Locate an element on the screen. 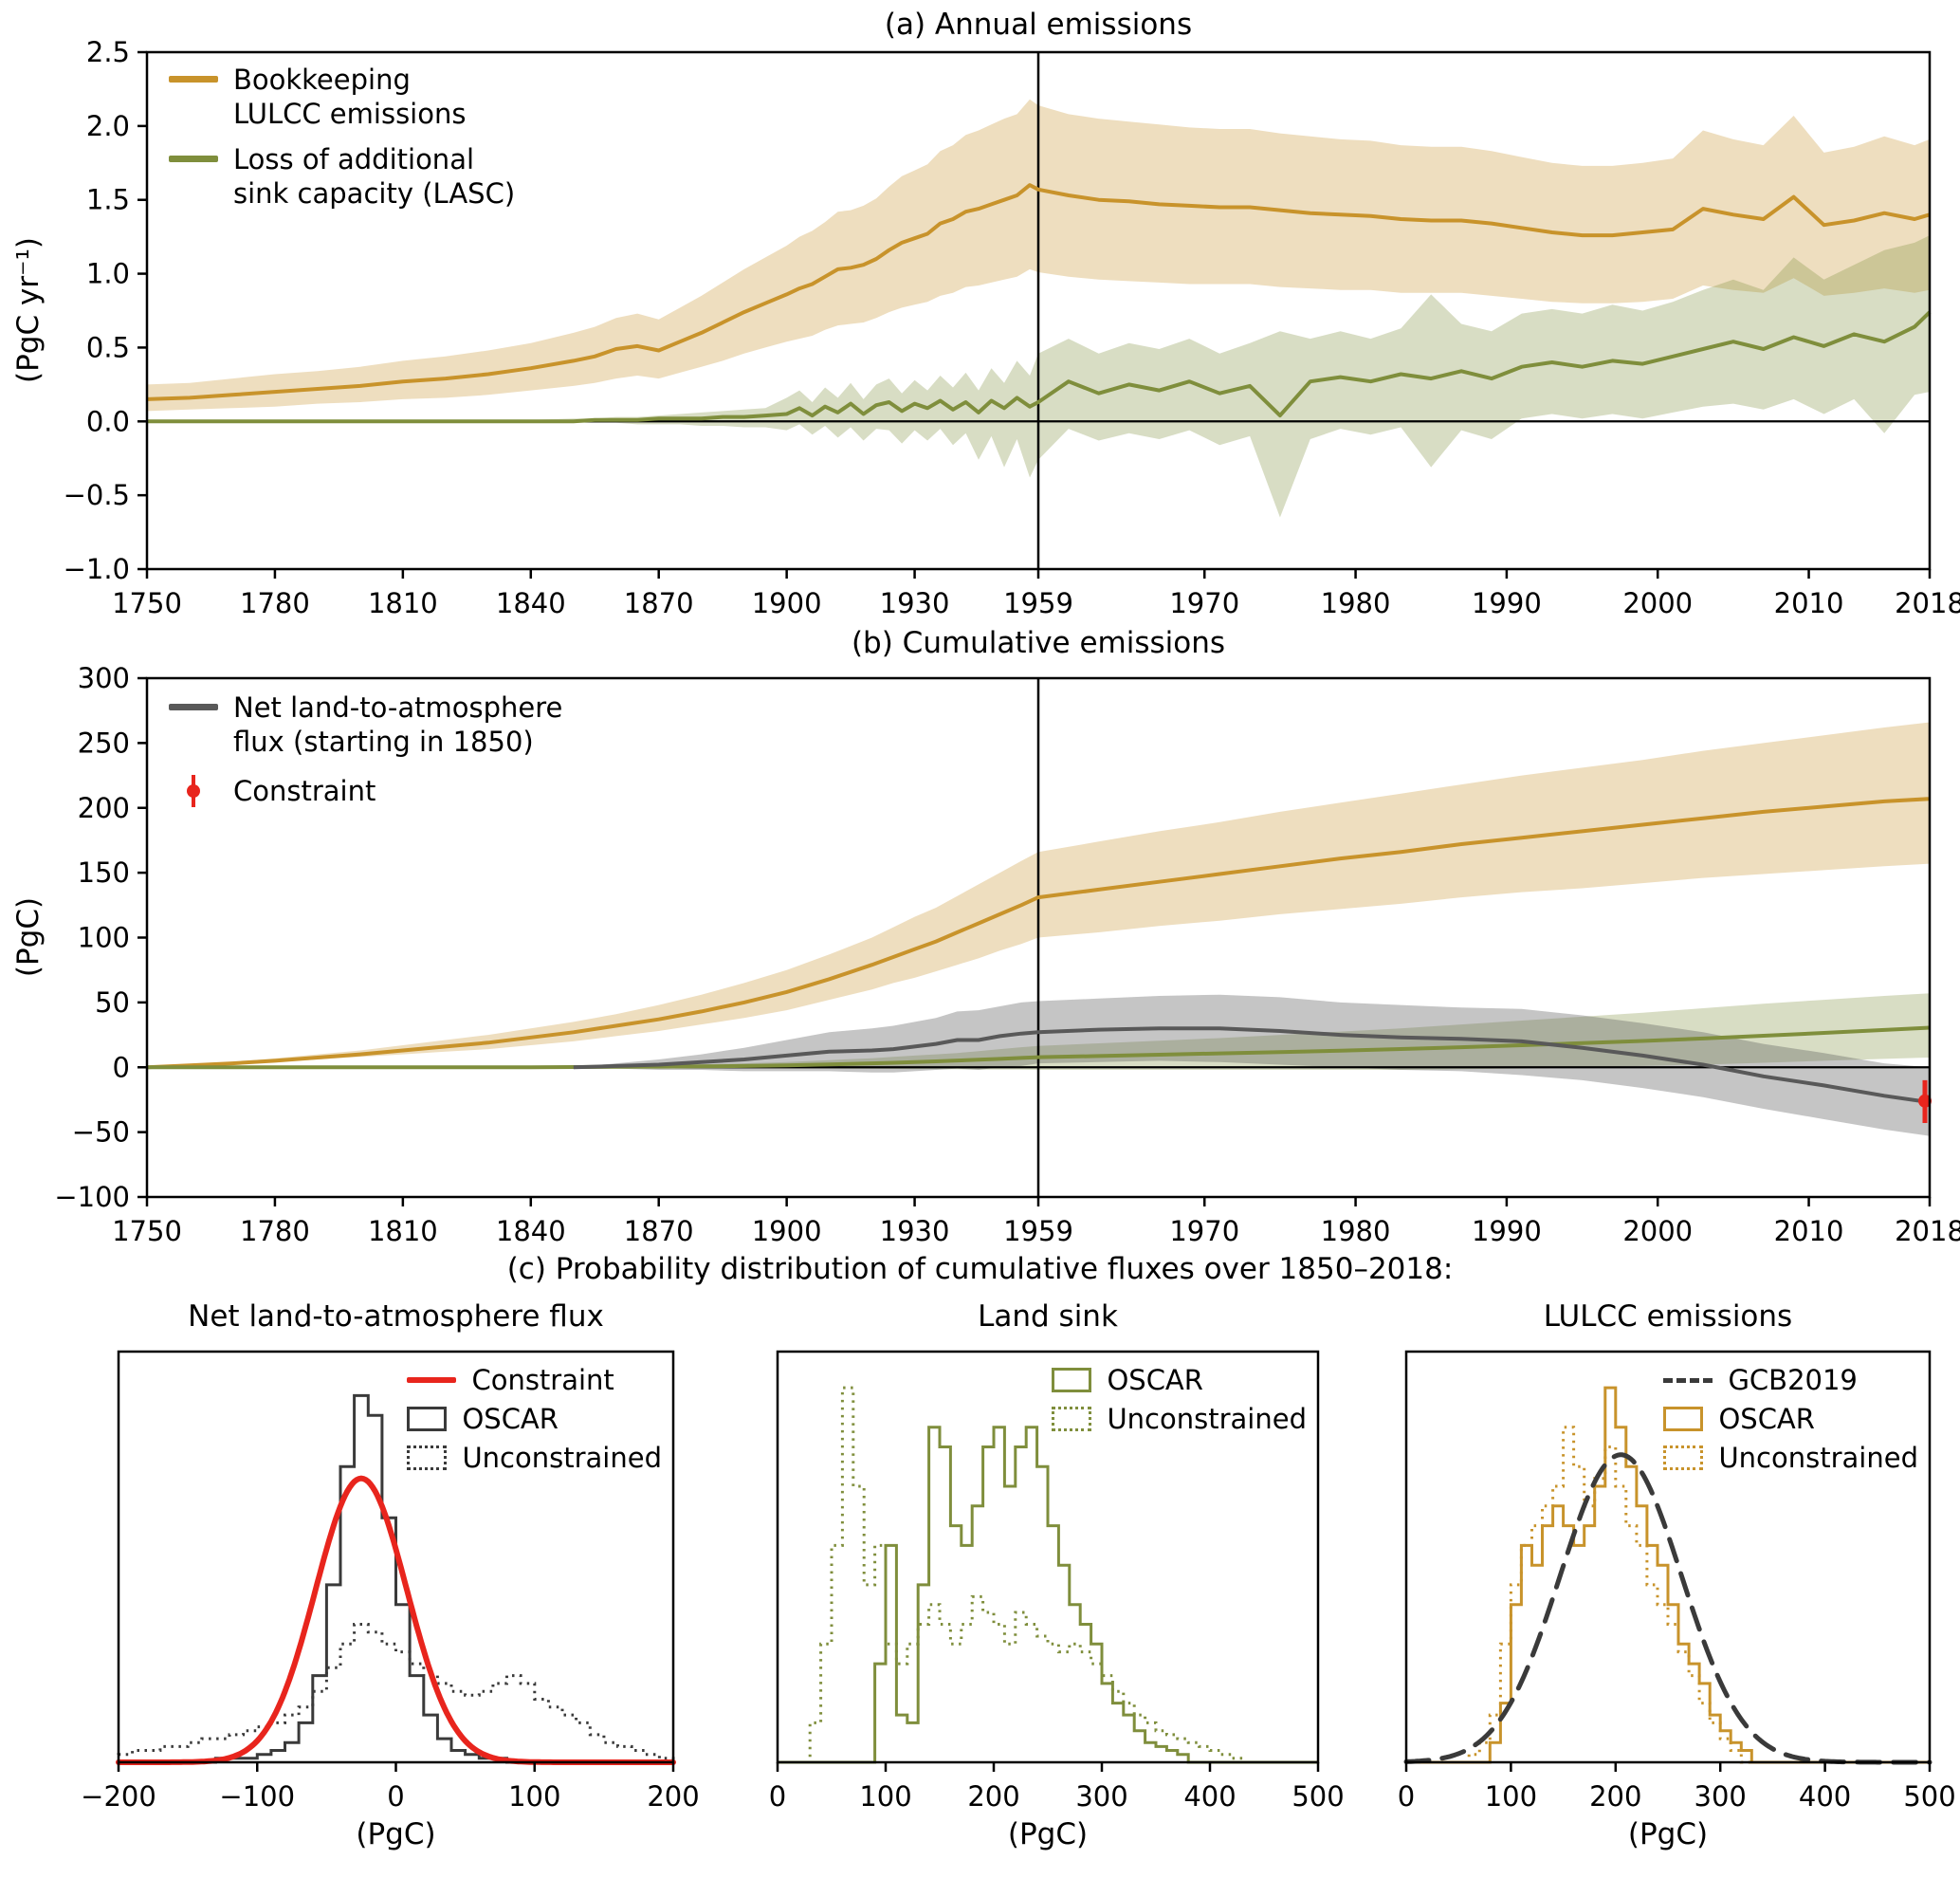 This screenshot has width=1960, height=1878. legend-entry-lasc: Loss of additional sink capacity (LASC) is located at coordinates (342, 176).